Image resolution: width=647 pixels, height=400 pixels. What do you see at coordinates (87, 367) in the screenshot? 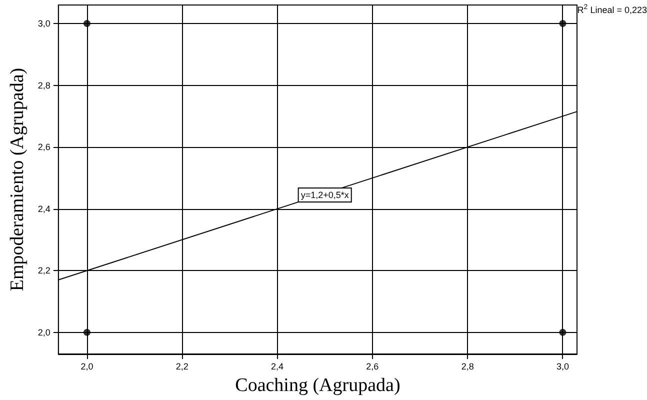
I see `x-tick-label: 2,0` at bounding box center [87, 367].